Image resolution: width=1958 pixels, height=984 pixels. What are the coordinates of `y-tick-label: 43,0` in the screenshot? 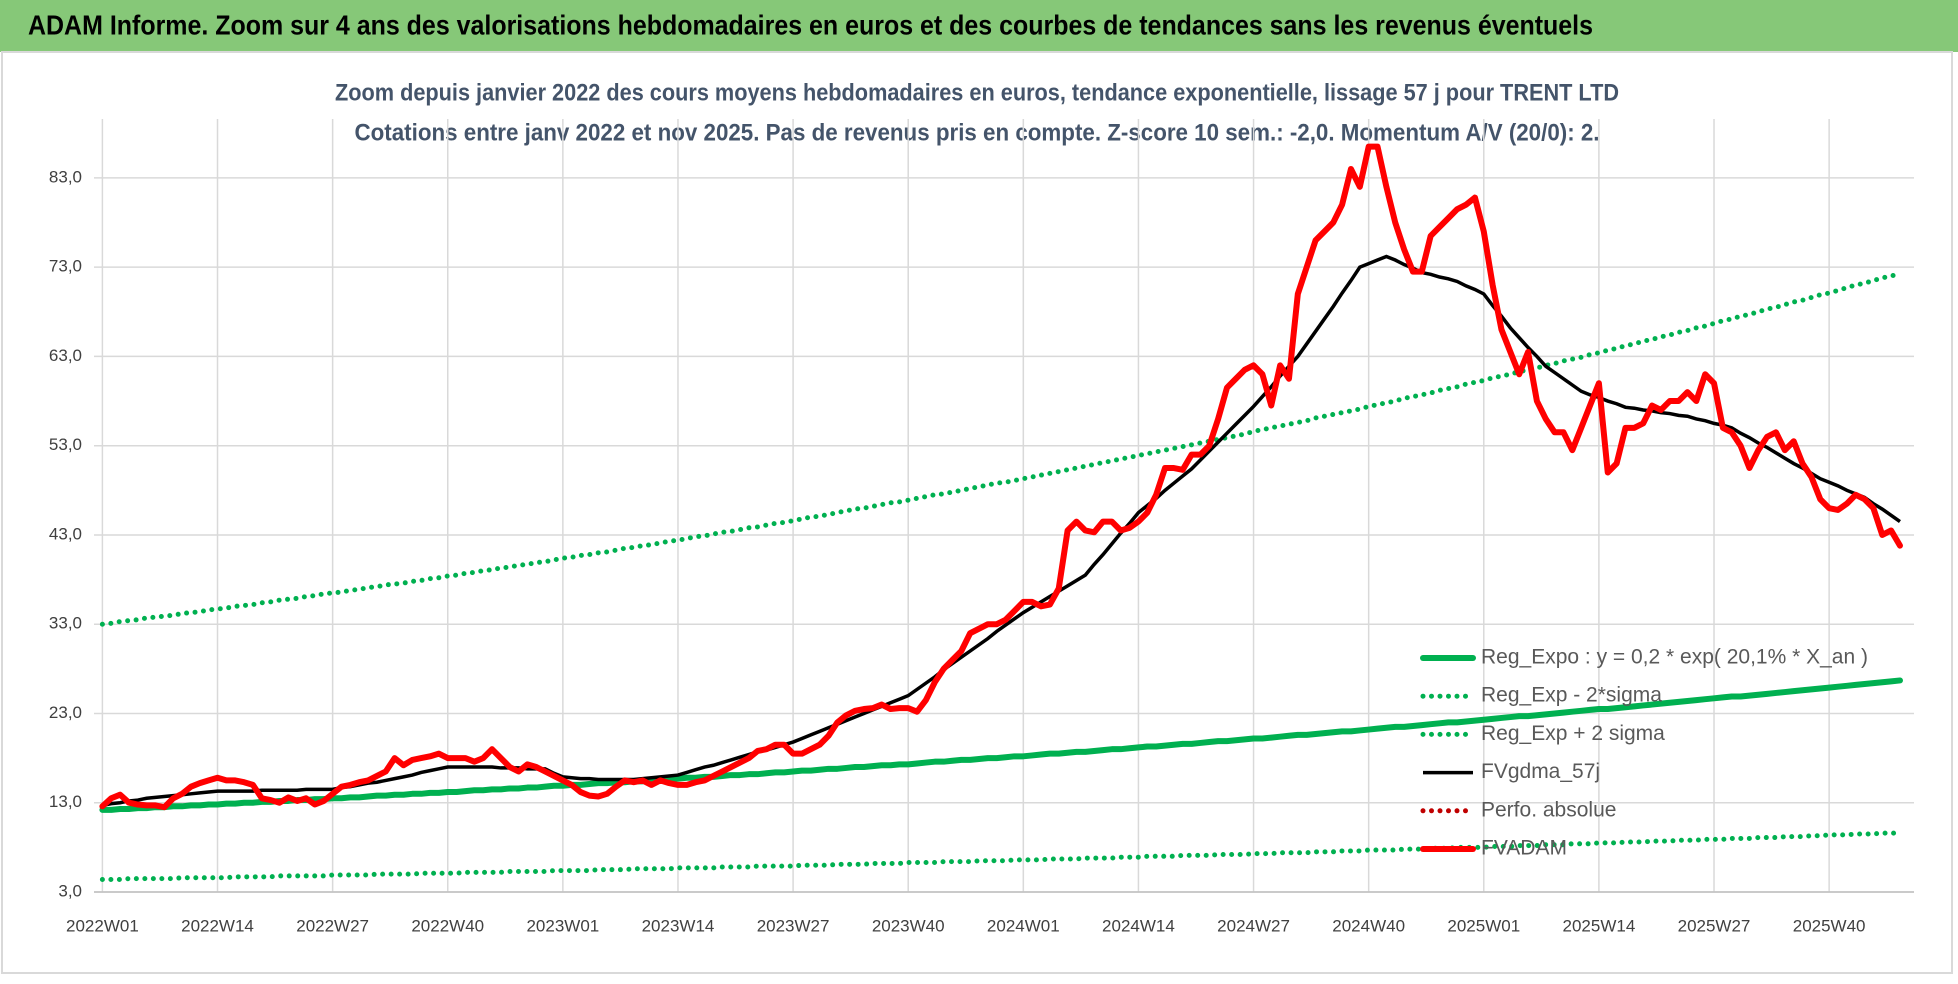 It's located at (65, 533).